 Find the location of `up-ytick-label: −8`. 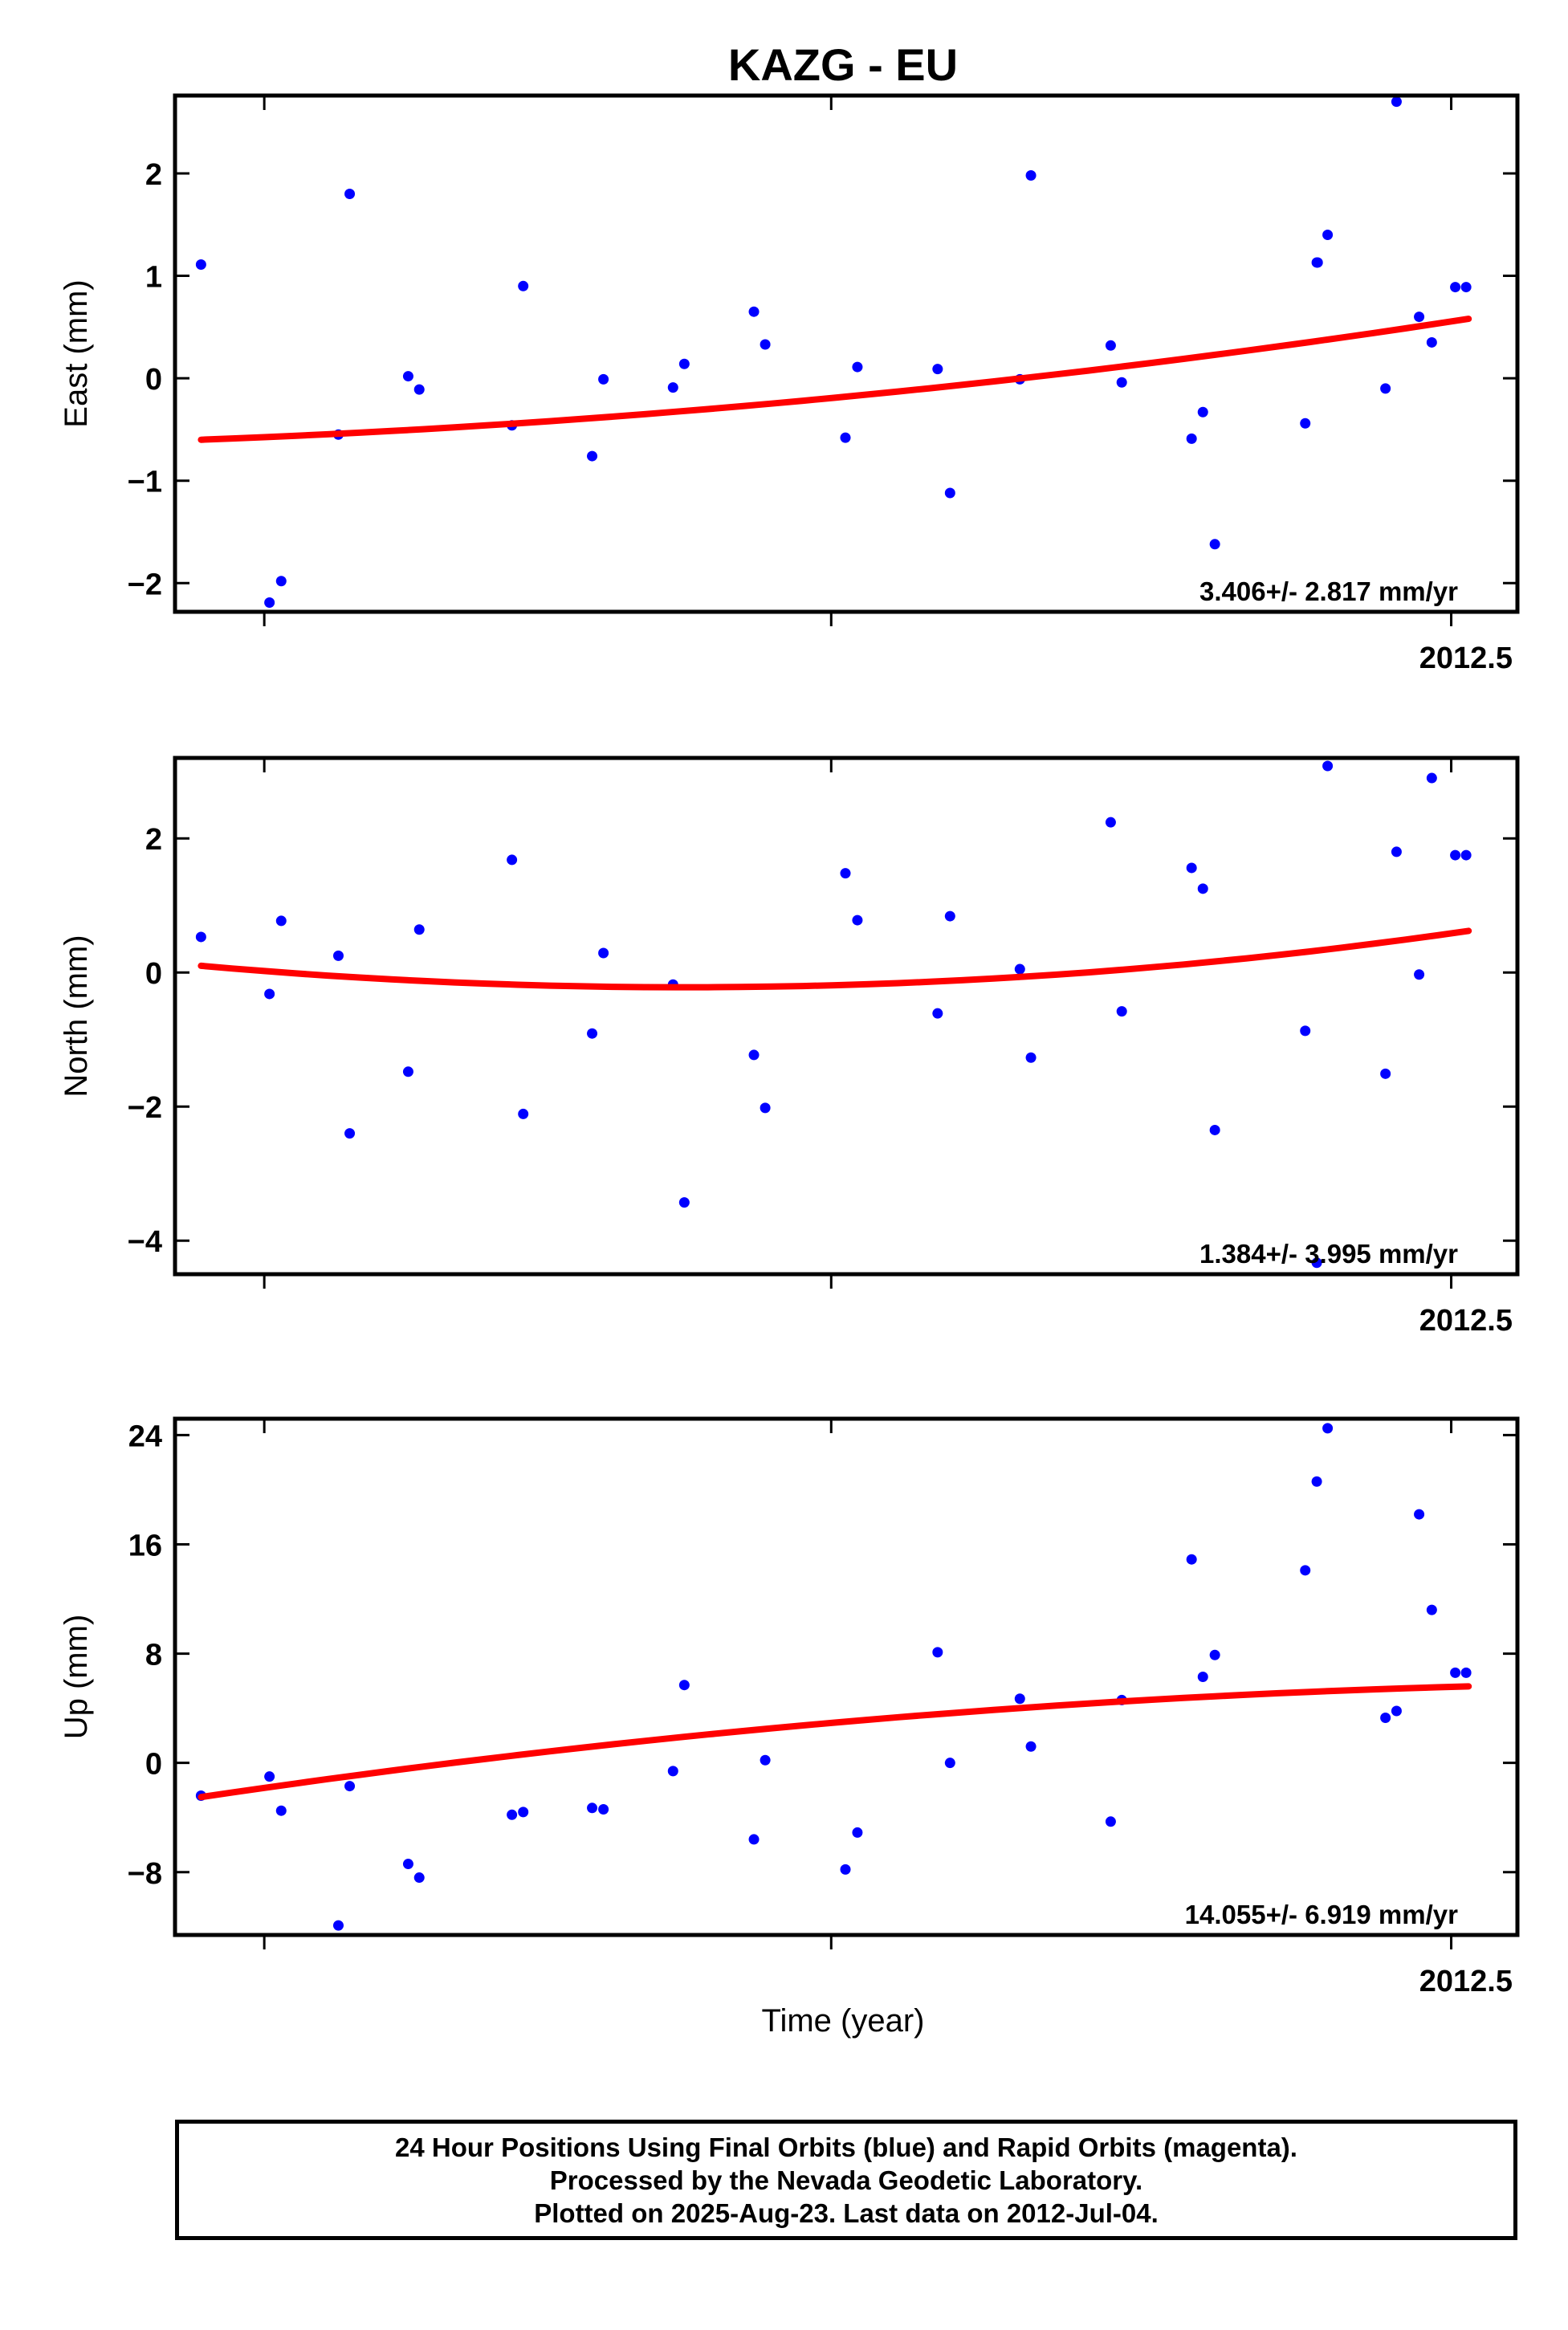

up-ytick-label: −8 is located at coordinates (145, 1874).